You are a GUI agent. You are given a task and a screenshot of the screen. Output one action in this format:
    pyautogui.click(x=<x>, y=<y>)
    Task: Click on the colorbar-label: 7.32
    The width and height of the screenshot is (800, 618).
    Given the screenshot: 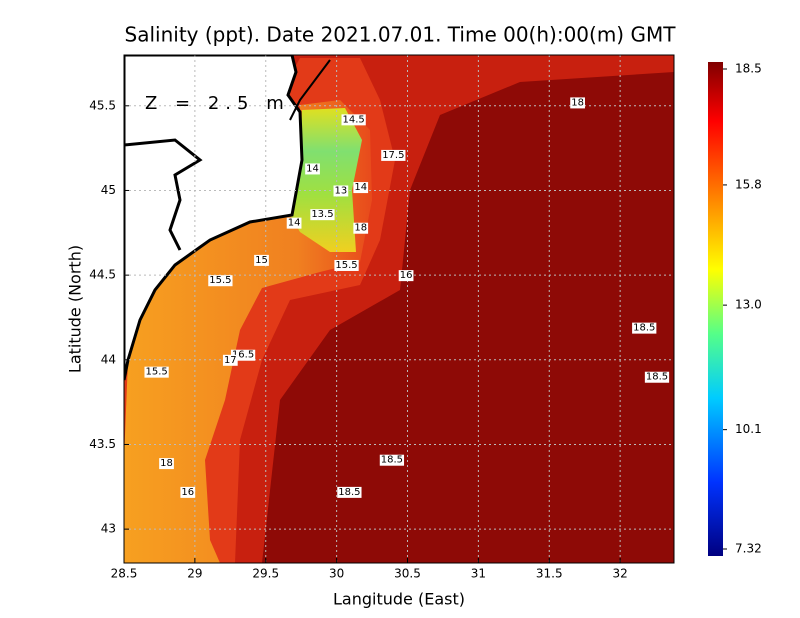 What is the action you would take?
    pyautogui.click(x=748, y=549)
    